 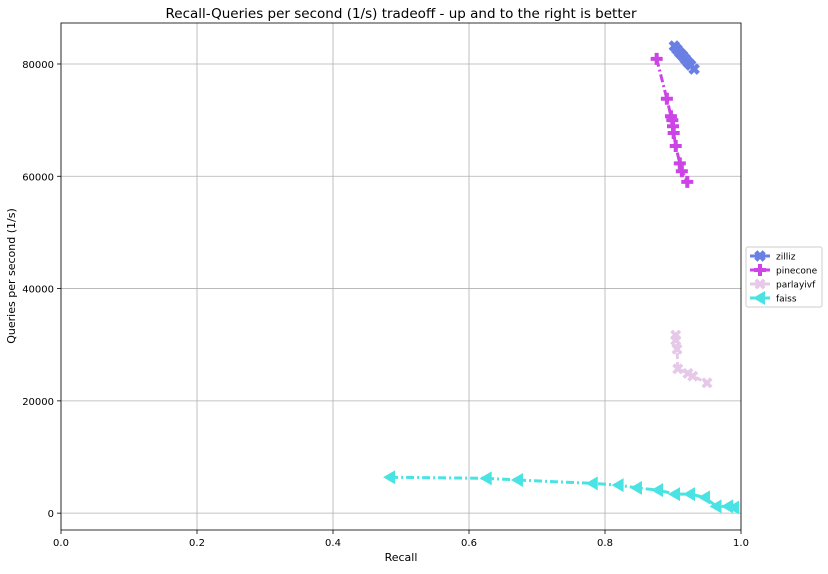 I want to click on series-line-faiss, so click(x=562, y=492).